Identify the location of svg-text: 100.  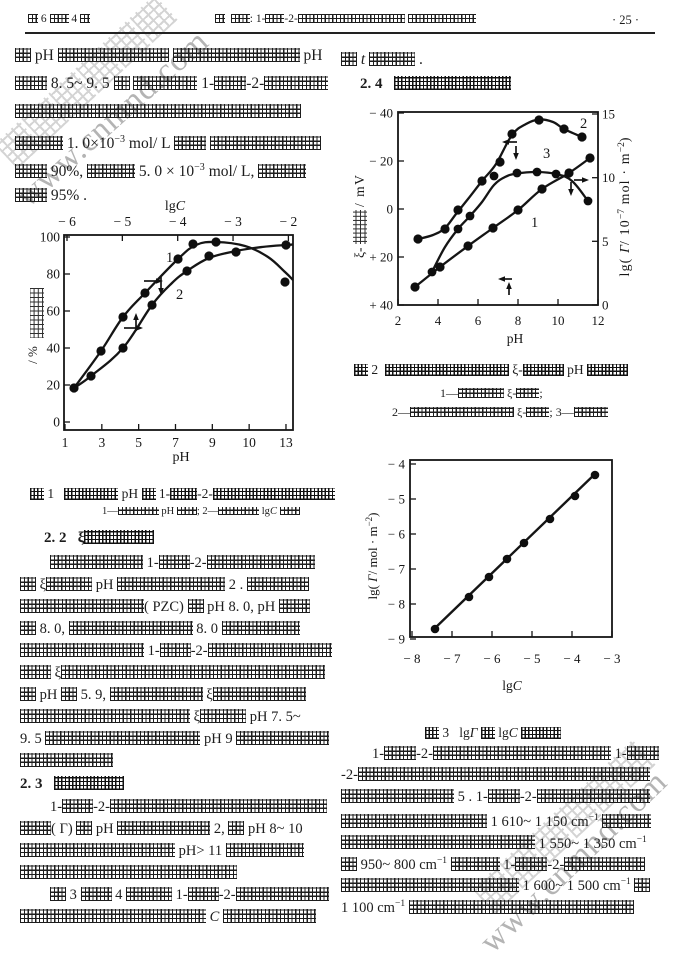
(50, 237).